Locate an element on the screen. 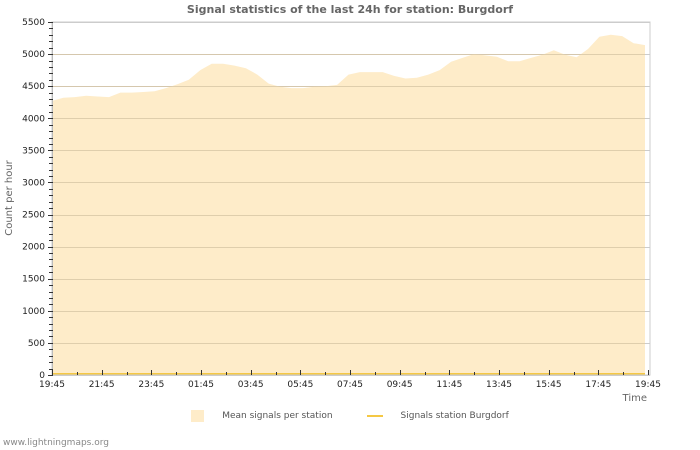 The height and width of the screenshot is (450, 700). x-axis-title: Time is located at coordinates (634, 398).